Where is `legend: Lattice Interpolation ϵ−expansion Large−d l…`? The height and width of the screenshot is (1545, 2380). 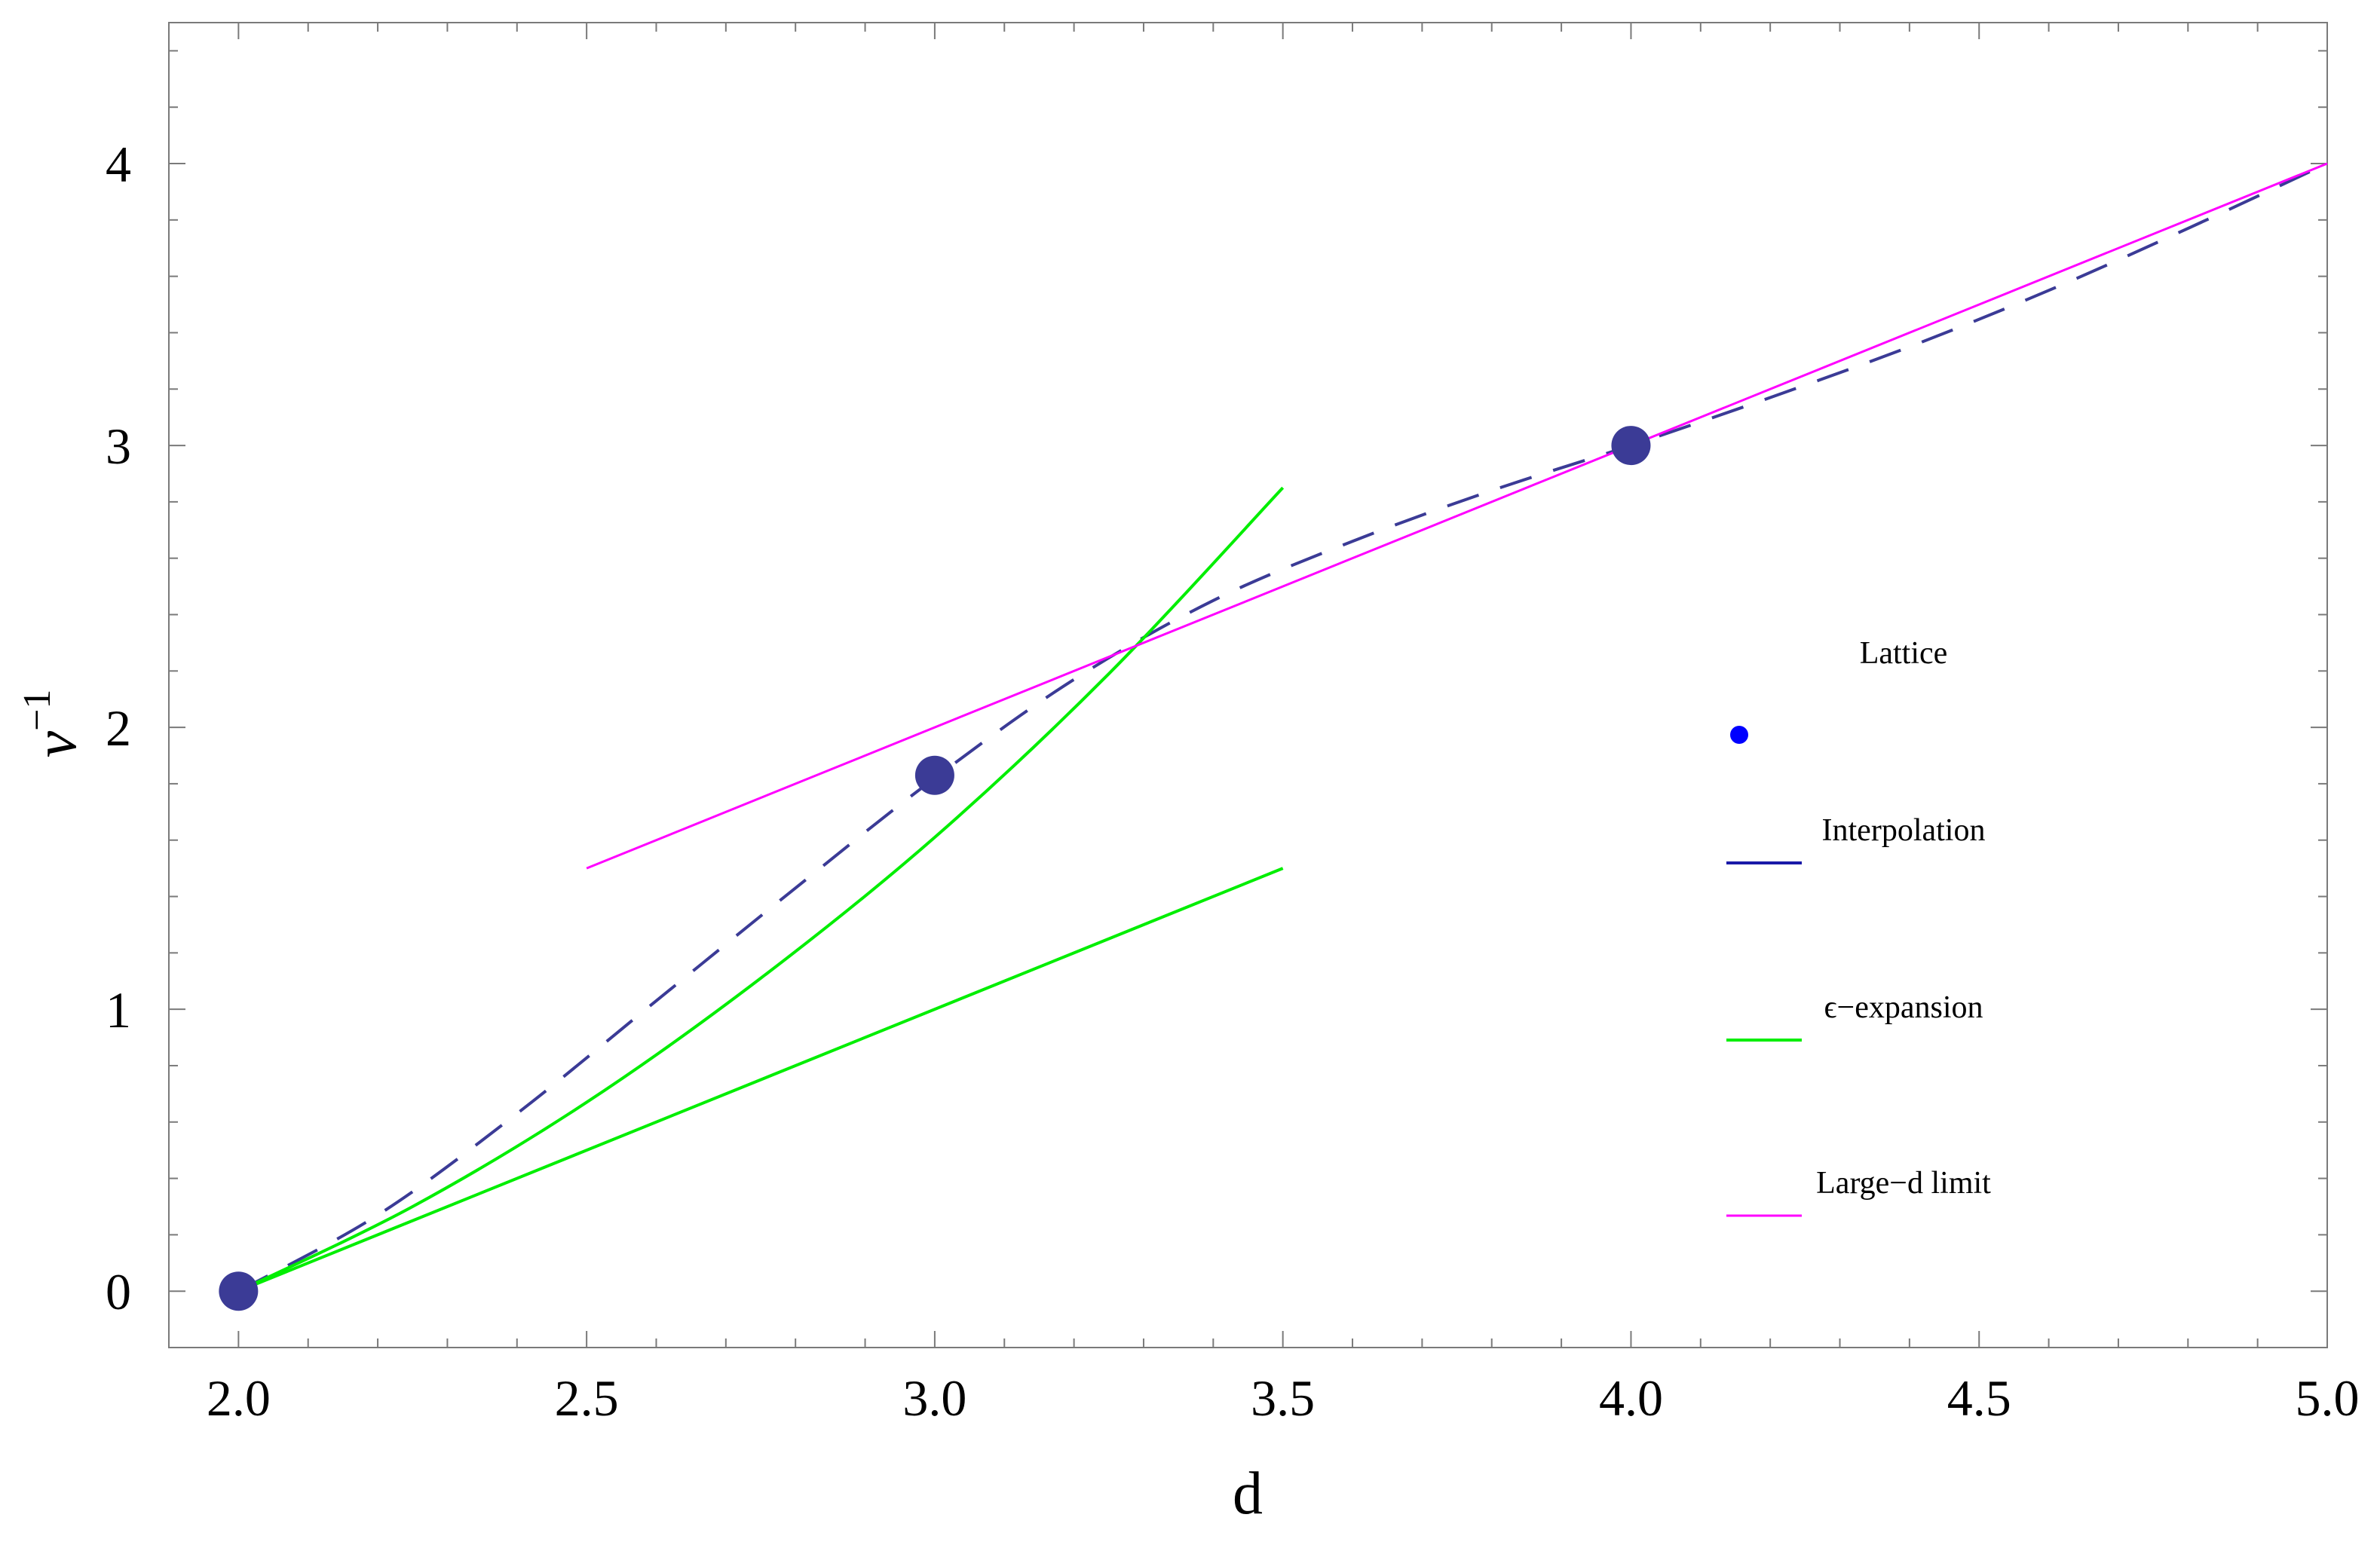 legend: Lattice Interpolation ϵ−expansion Large−d l… is located at coordinates (1859, 926).